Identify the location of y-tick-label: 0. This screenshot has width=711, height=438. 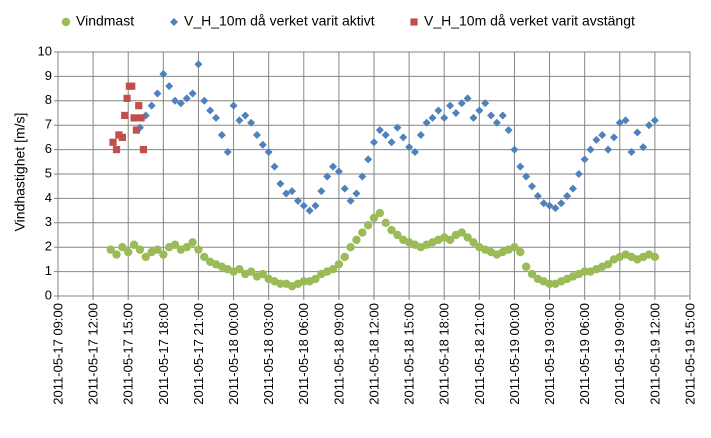
(48, 294).